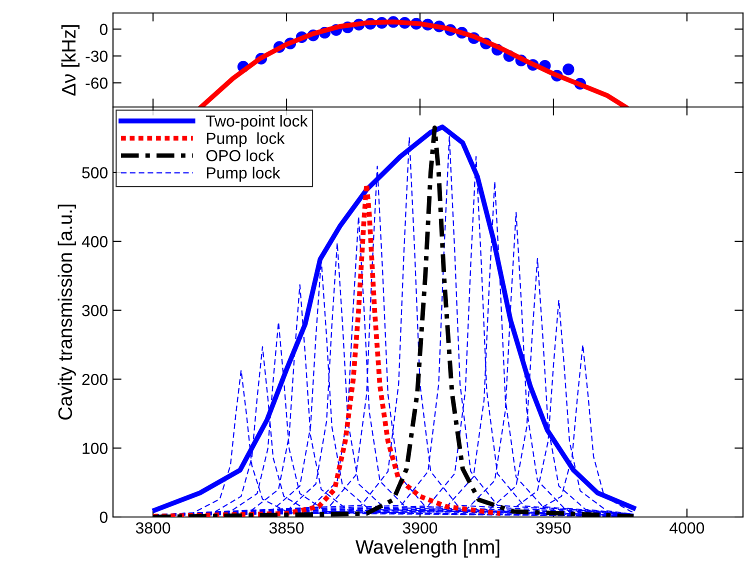 The width and height of the screenshot is (745, 573). What do you see at coordinates (420, 528) in the screenshot?
I see `x-tick-label: 3900` at bounding box center [420, 528].